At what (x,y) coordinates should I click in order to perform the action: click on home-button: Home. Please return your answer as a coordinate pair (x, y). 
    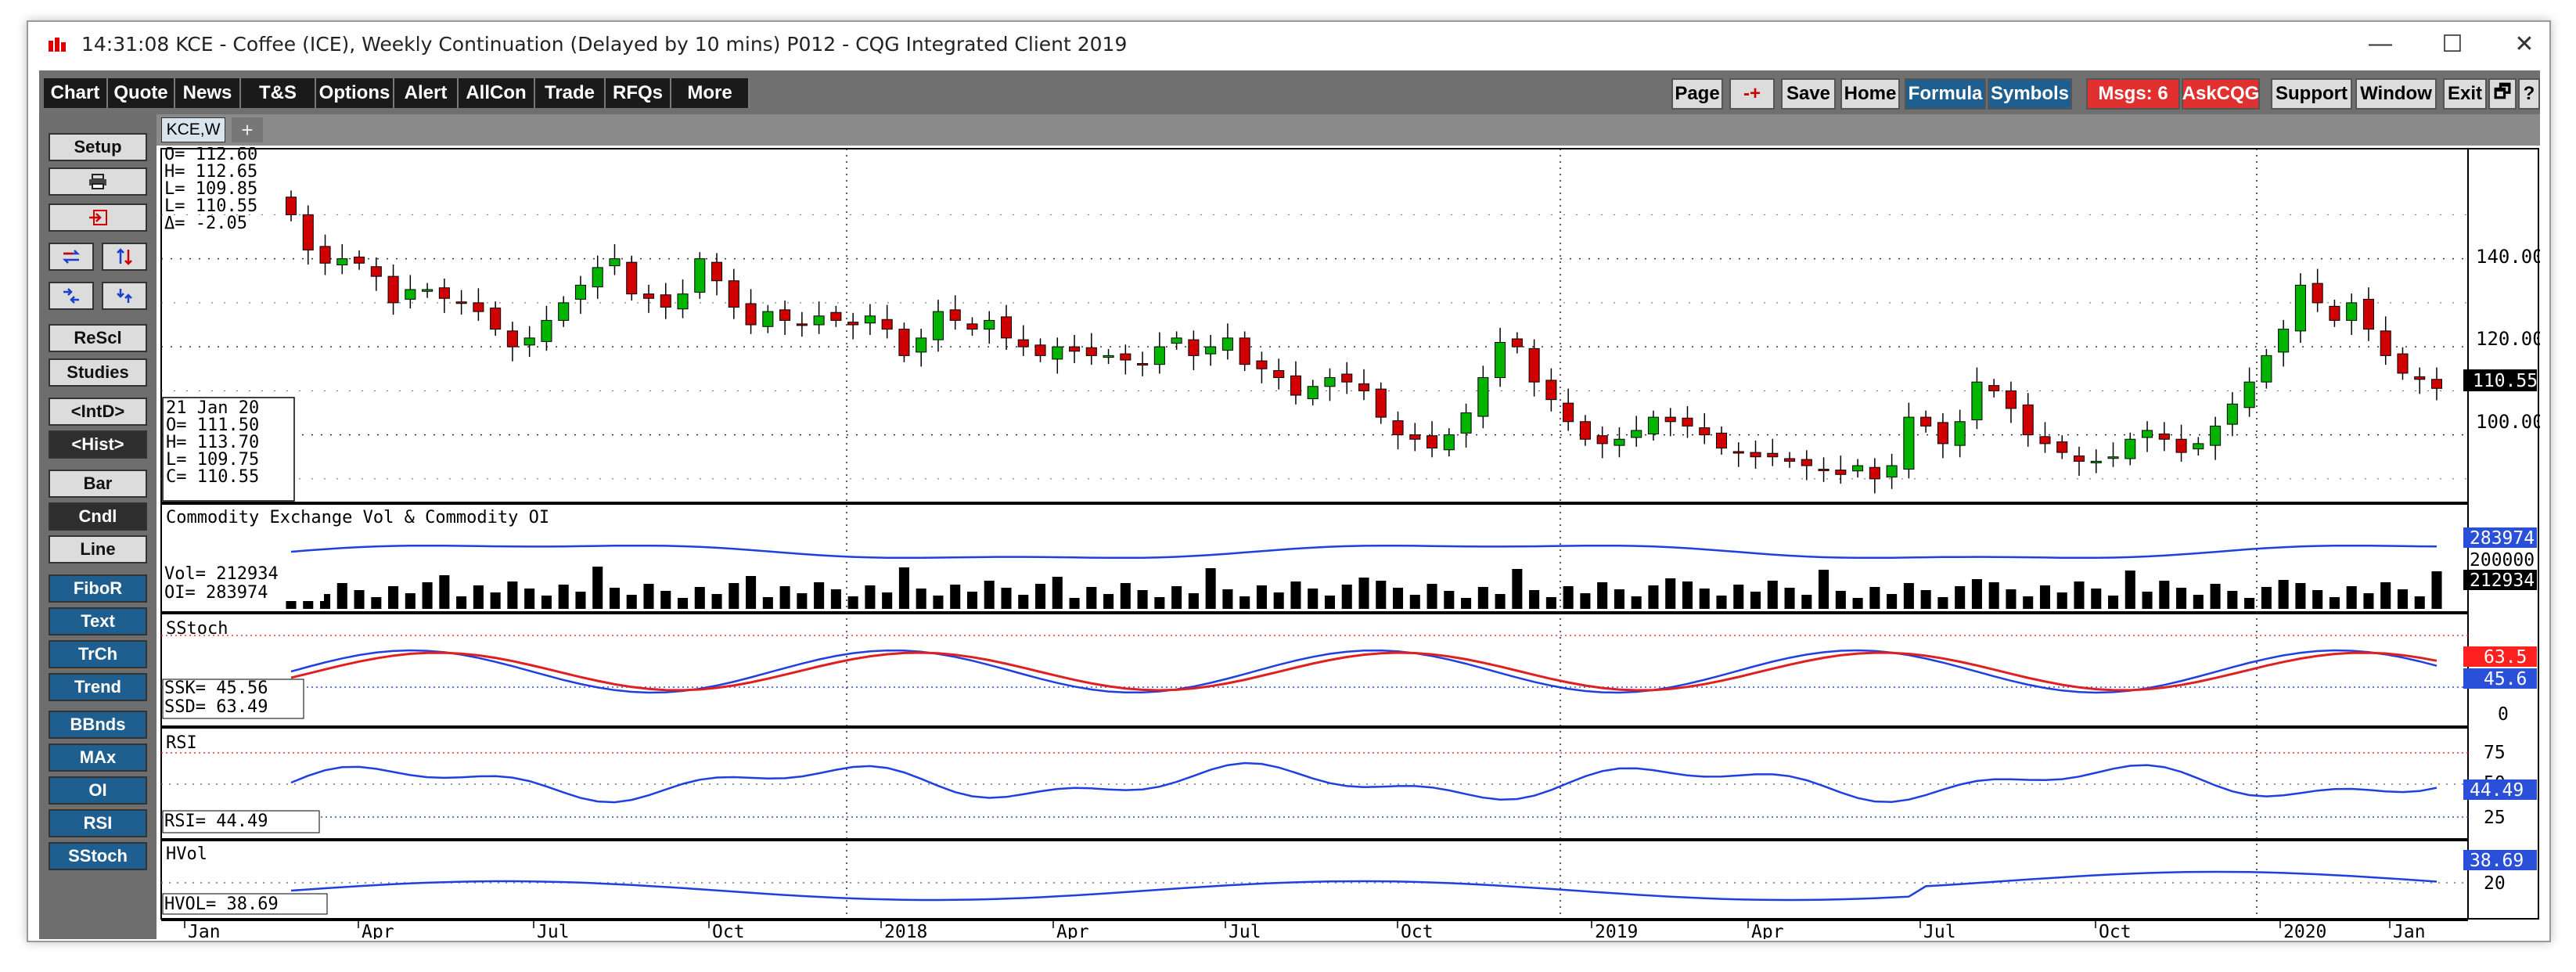
    Looking at the image, I should click on (1870, 94).